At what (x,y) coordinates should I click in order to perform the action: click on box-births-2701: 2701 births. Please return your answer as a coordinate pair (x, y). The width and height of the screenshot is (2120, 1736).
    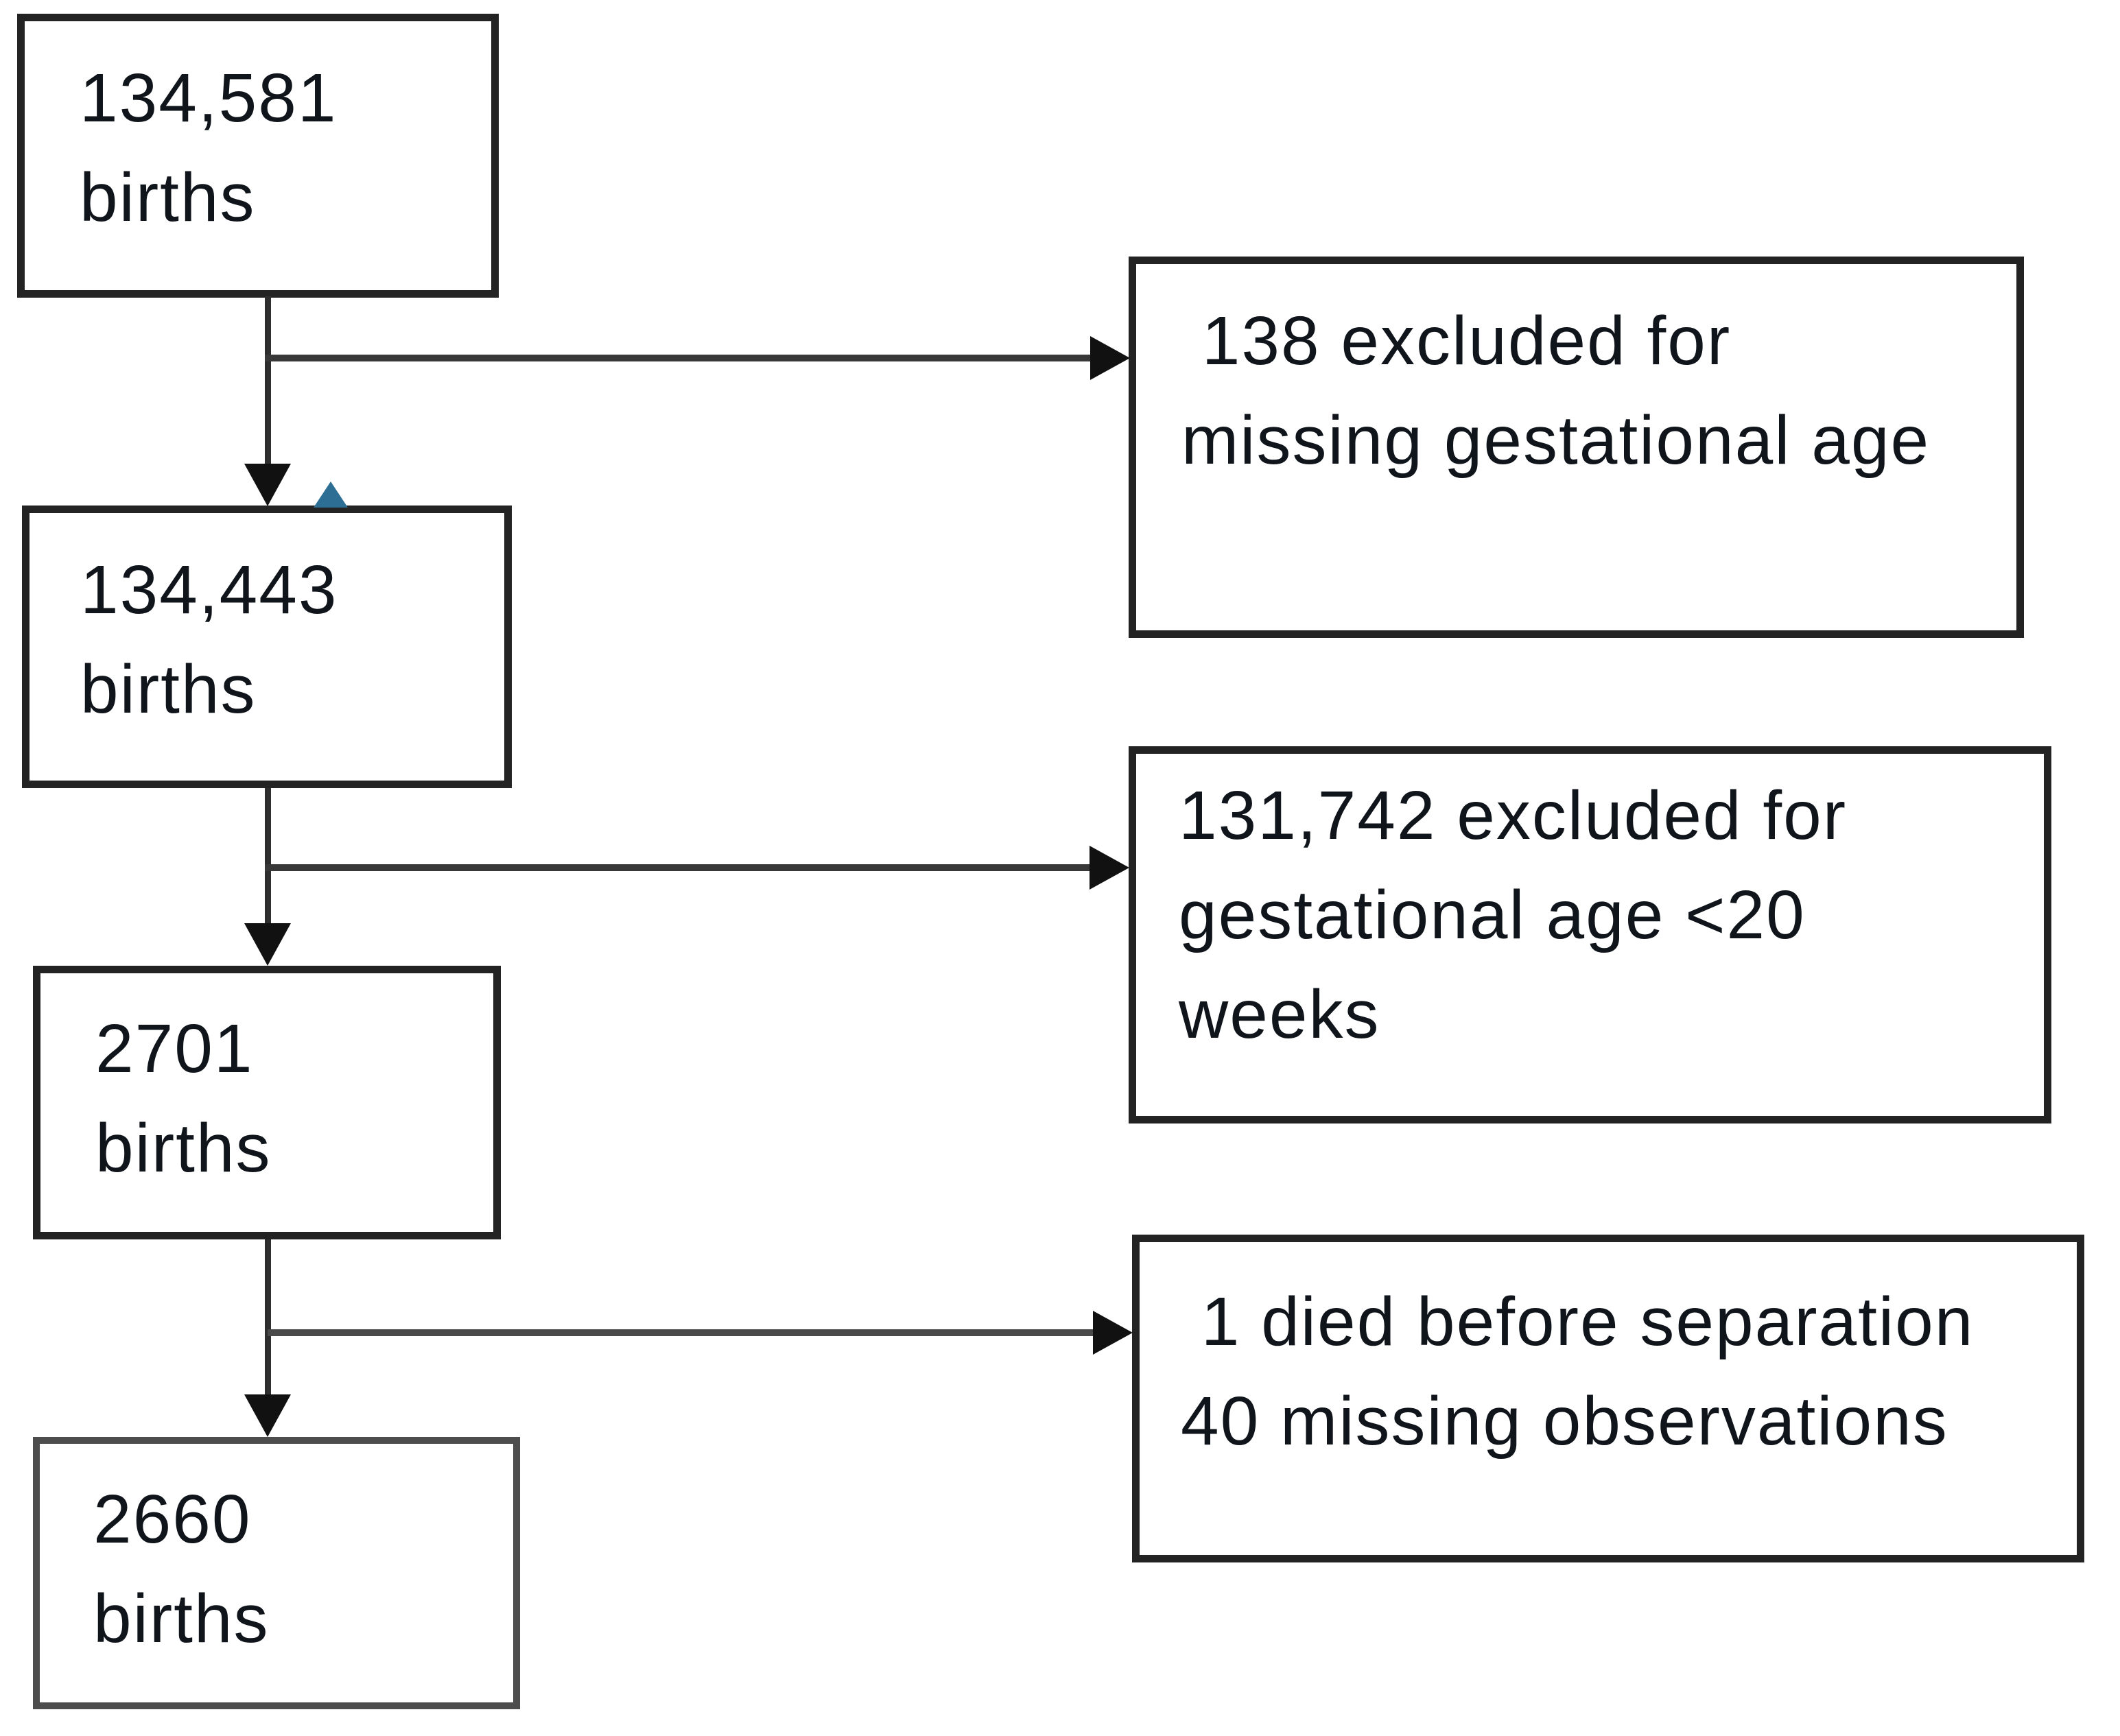
    Looking at the image, I should click on (267, 1102).